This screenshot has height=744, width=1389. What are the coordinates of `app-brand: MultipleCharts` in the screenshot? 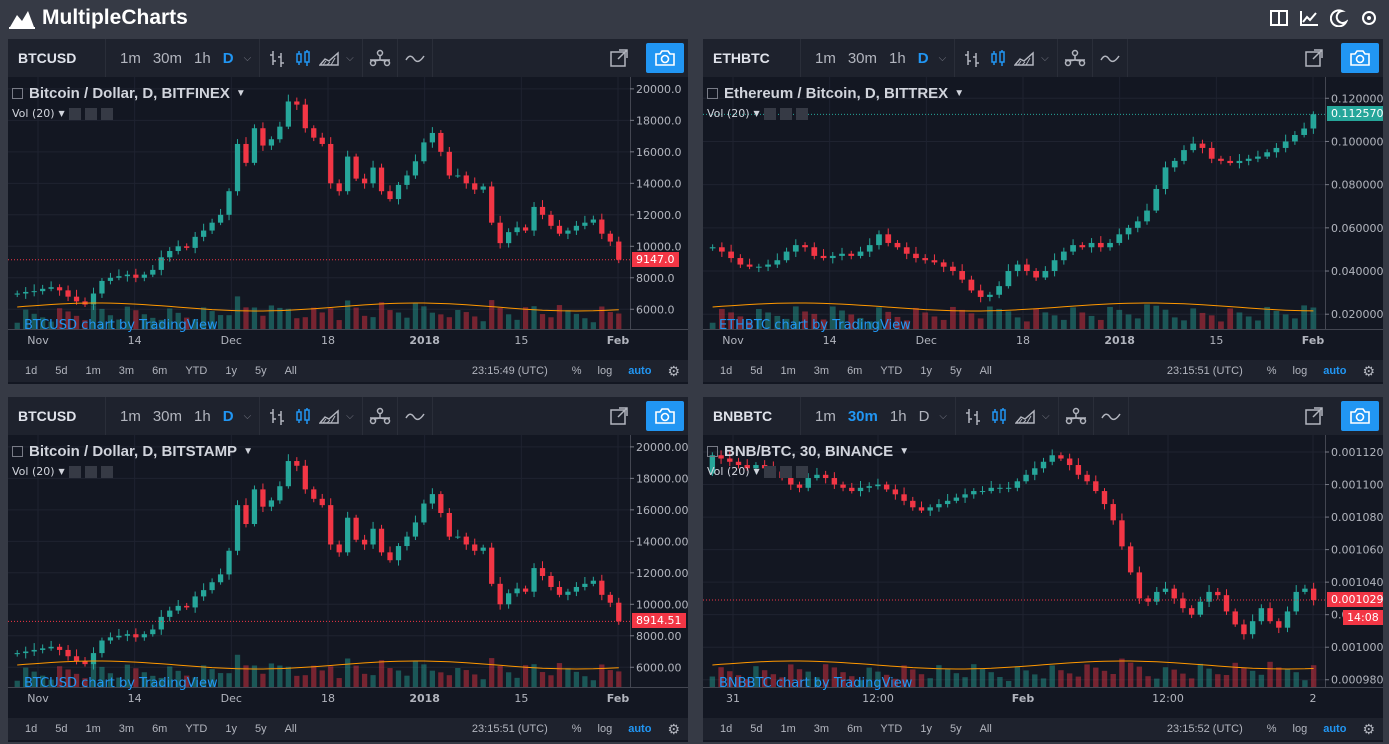 It's located at (98, 18).